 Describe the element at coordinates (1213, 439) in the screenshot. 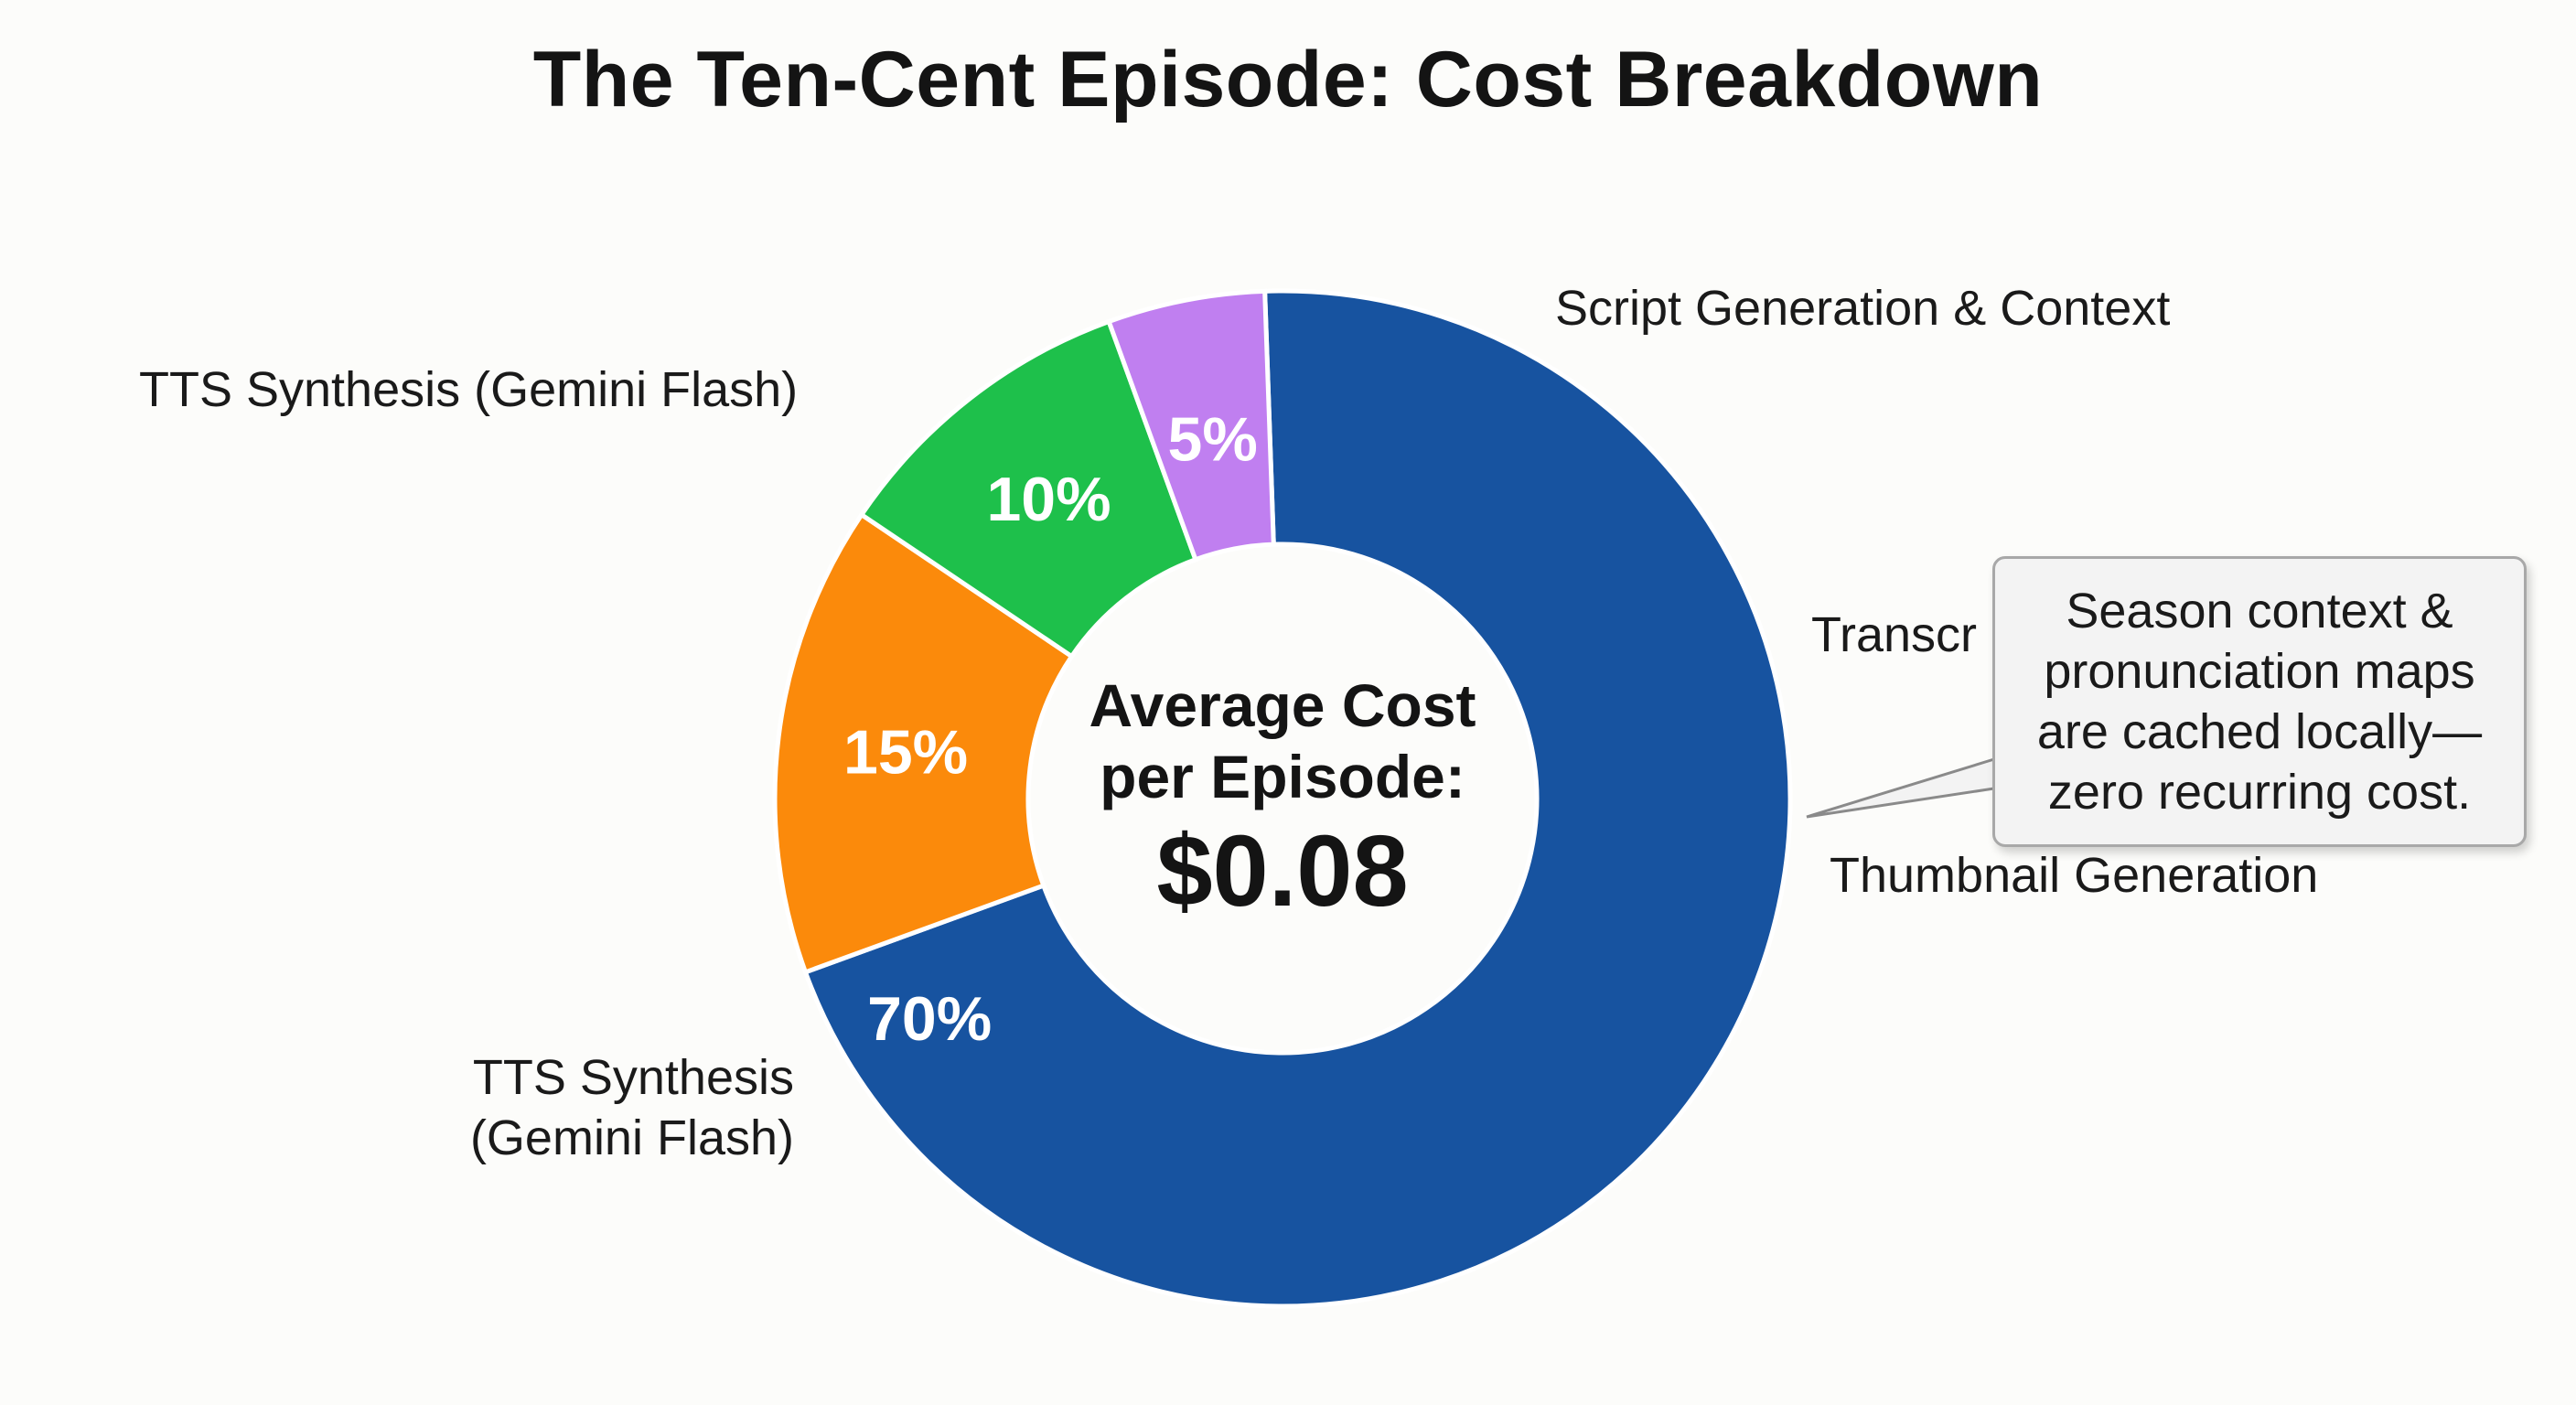

I see `slice-value-label-3: 5%` at that location.